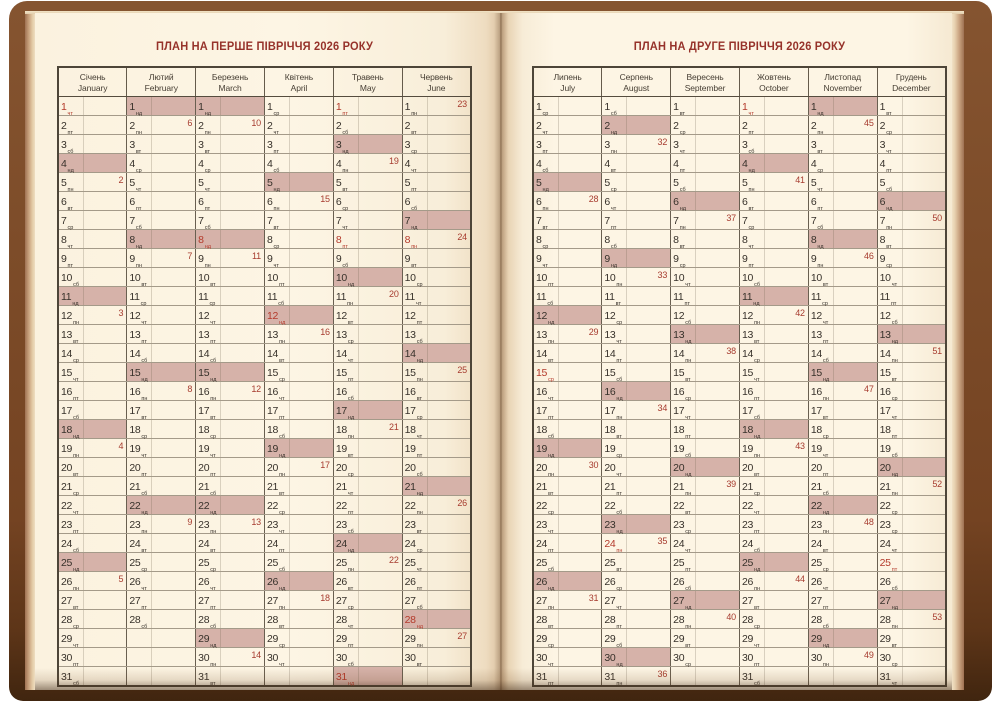  Describe the element at coordinates (911, 182) in the screenshot. I see `day-cell: 5сб` at that location.